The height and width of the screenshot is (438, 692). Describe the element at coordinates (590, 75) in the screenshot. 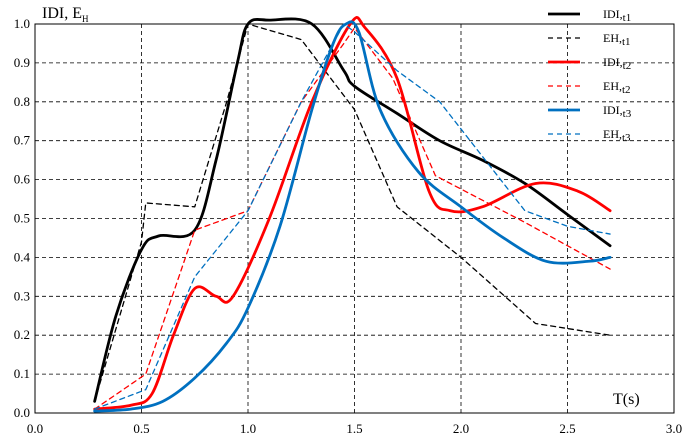

I see `legend: IDI,t1 EH,t1 IDI,t2 EH,t2 IDI,t3 EH,t3` at that location.